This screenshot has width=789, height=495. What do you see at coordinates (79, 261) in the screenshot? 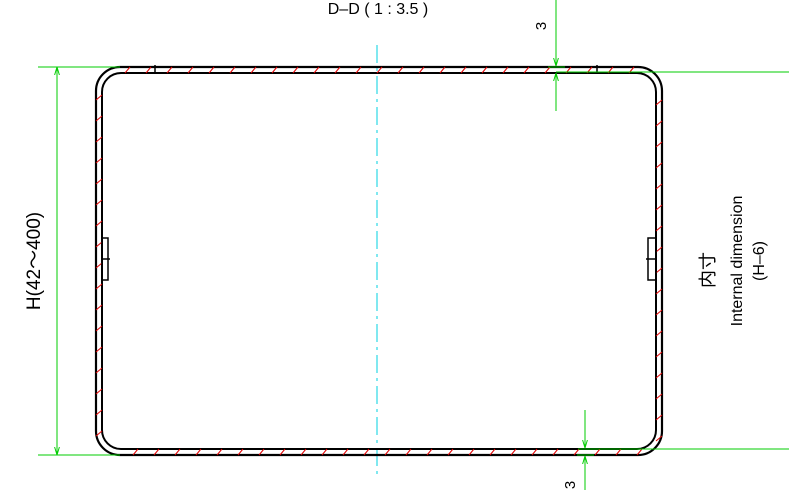
I see `height-dimension` at bounding box center [79, 261].